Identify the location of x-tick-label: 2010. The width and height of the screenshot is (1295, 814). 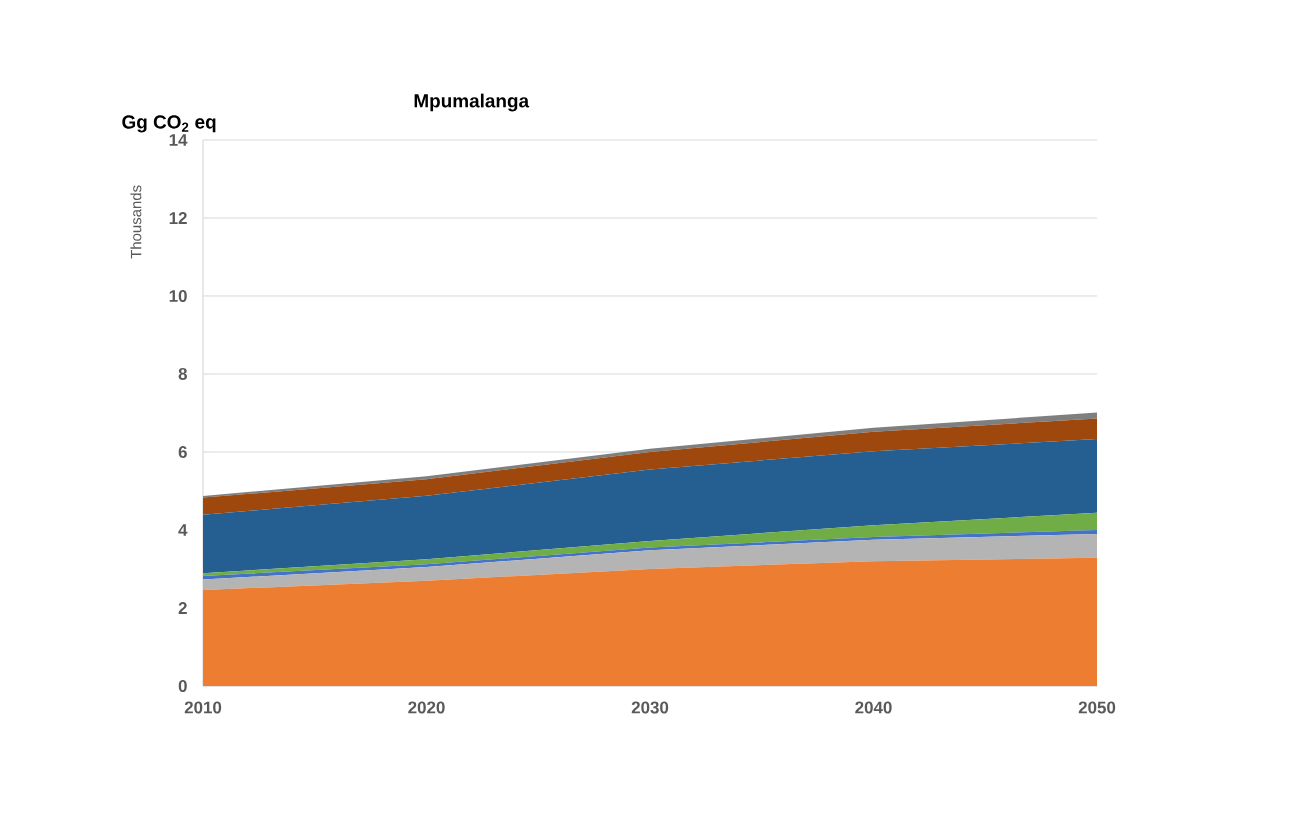
(203, 707).